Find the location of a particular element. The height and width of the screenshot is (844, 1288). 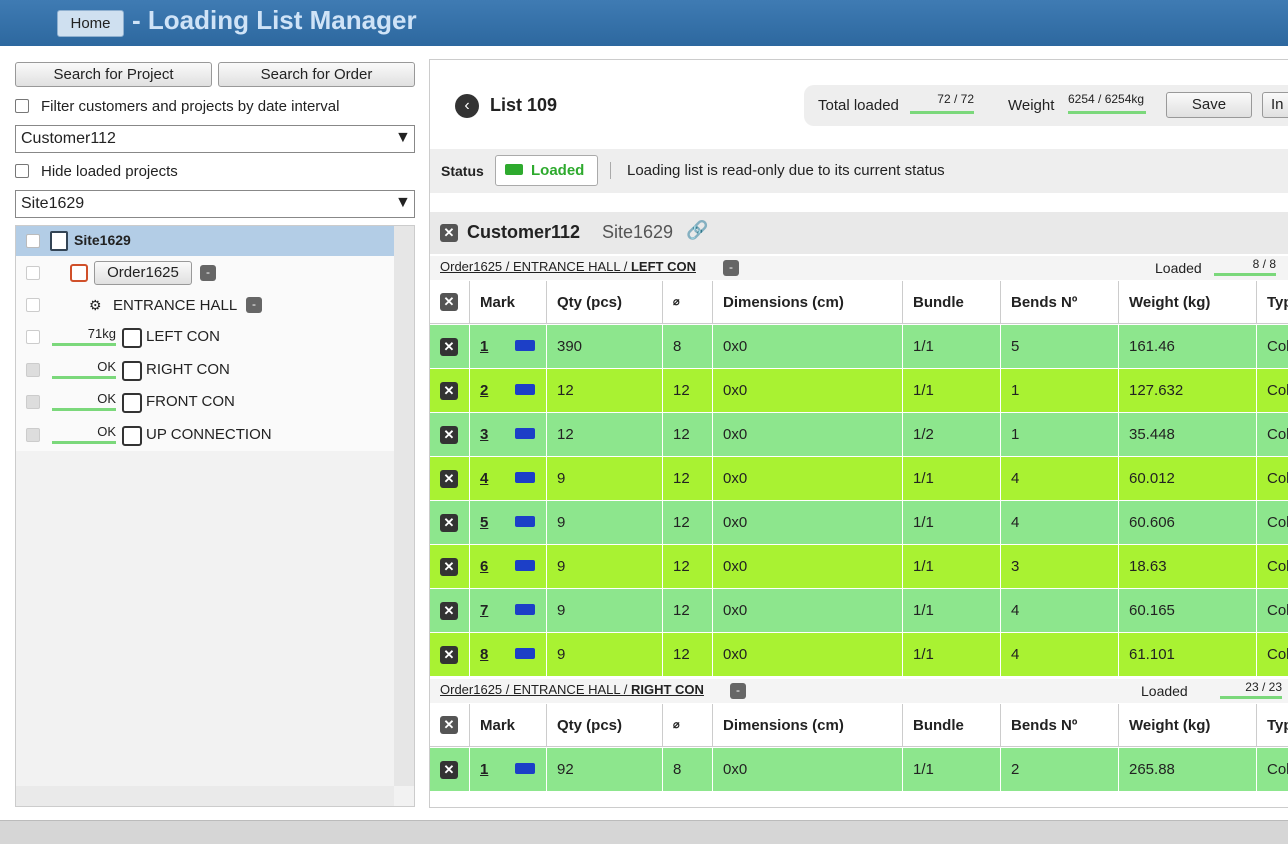

table-cell: 9 is located at coordinates (604, 479).